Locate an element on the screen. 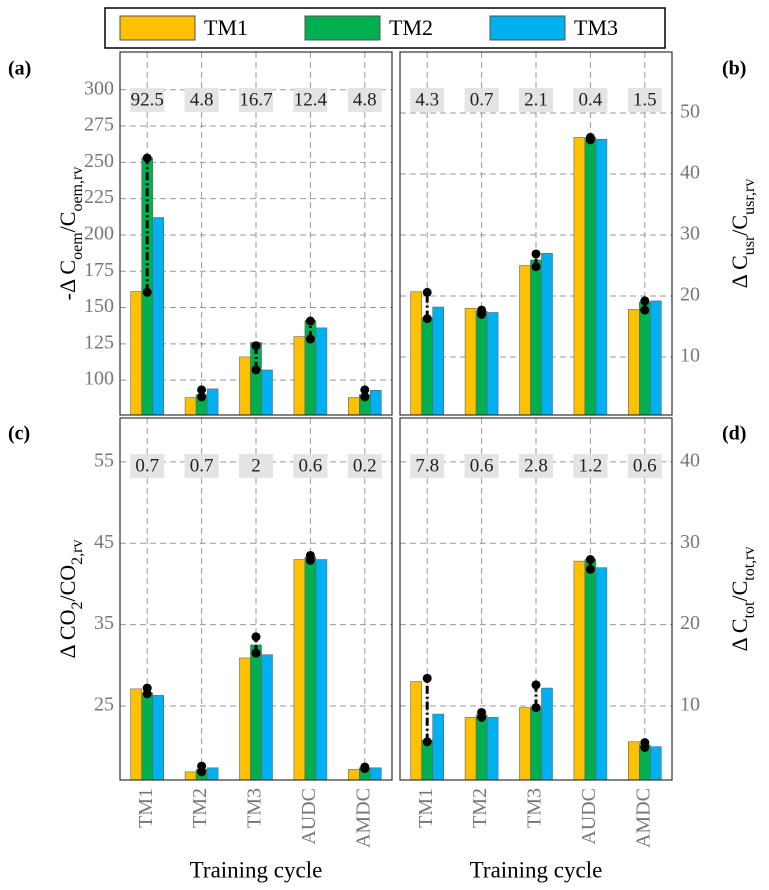  y-tick-label: 225 is located at coordinates (99, 197).